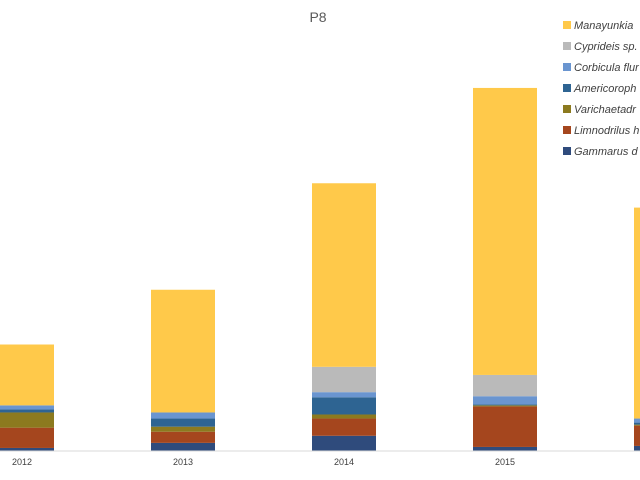  I want to click on bar-2015-americoroph, so click(505, 405).